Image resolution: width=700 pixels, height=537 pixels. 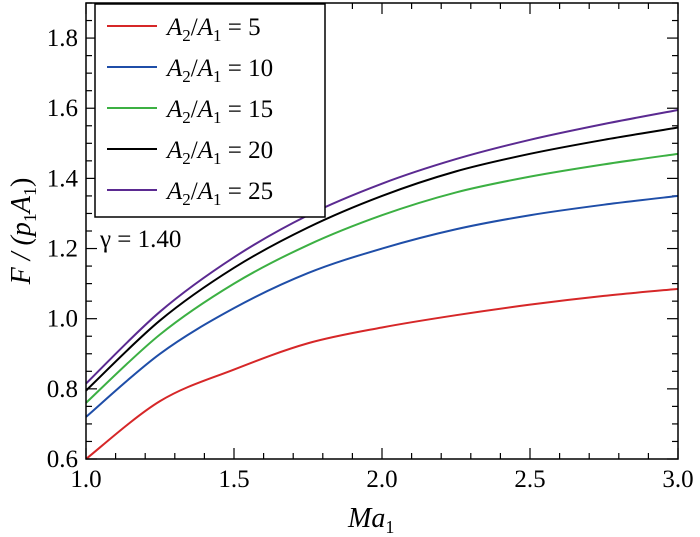 I want to click on y-tick-label: 1.0, so click(x=62, y=319).